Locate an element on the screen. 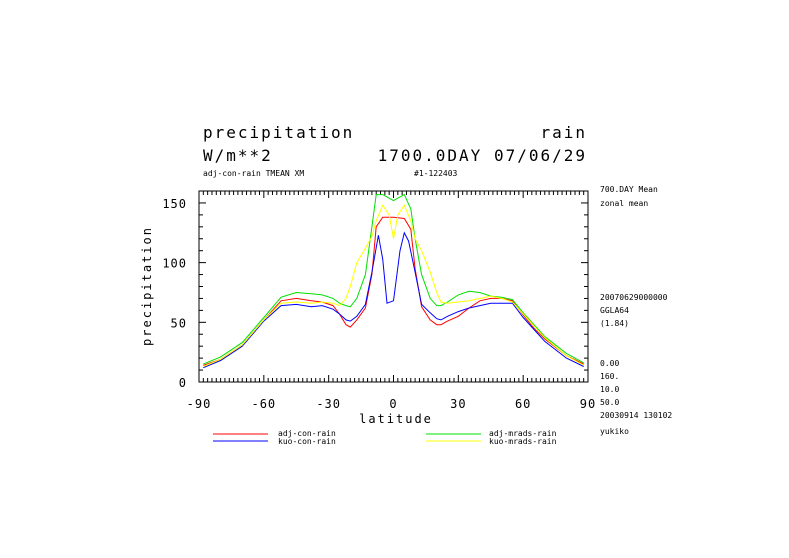 This screenshot has width=789, height=558. x-tick-label: -90 is located at coordinates (199, 404).